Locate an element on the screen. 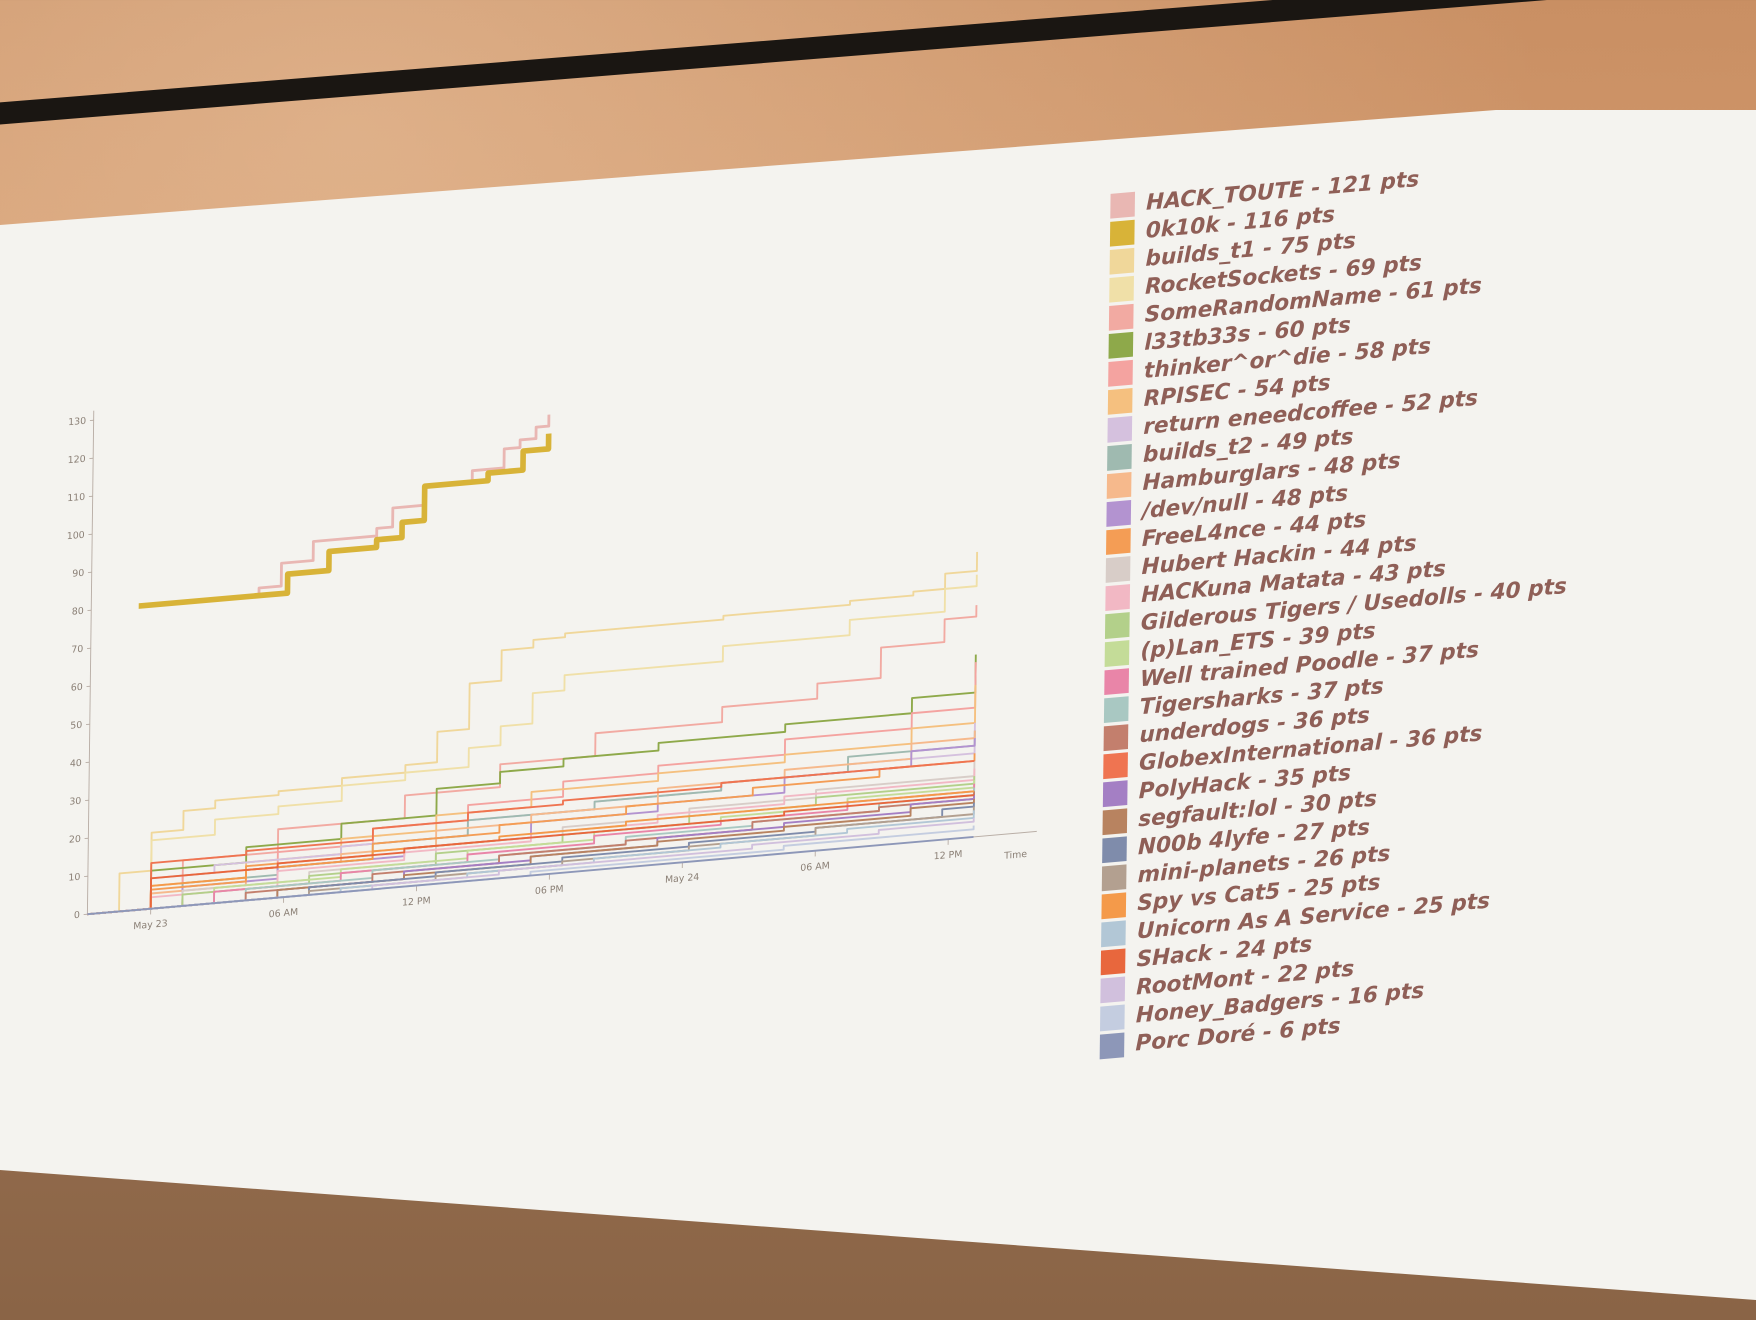 This screenshot has width=1756, height=1320. x-tick-label: May 23 is located at coordinates (150, 925).